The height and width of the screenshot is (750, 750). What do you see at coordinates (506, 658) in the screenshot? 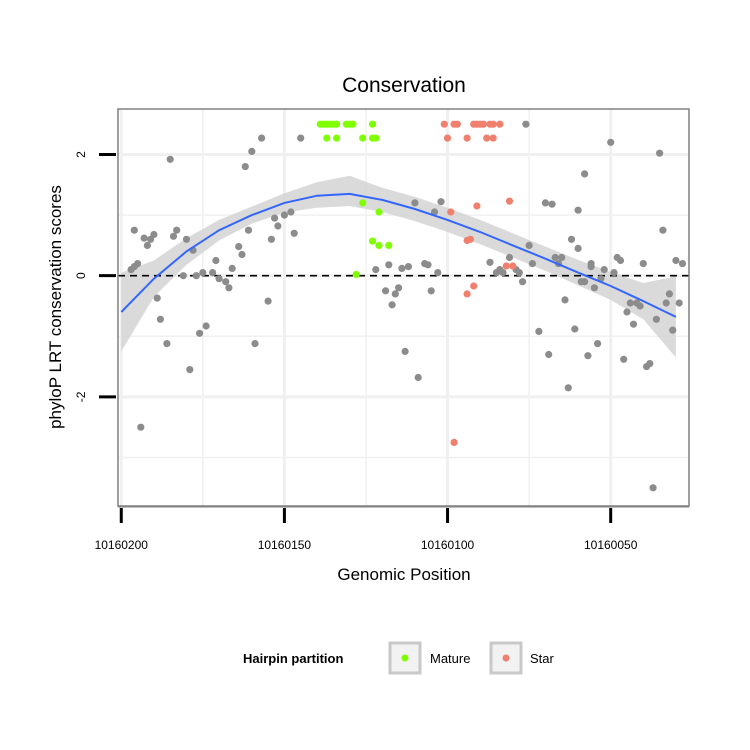
I see `legend-star-swatch` at bounding box center [506, 658].